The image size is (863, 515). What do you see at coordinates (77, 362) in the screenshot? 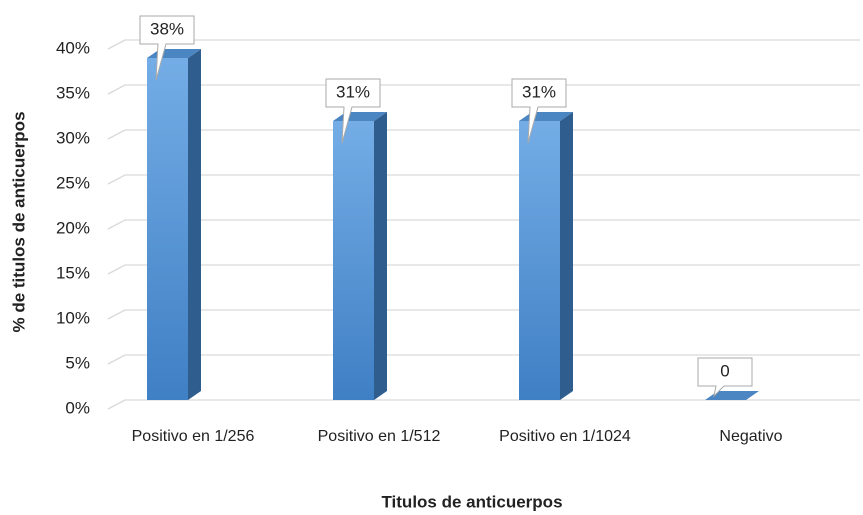
I see `y-tick-label: 5%` at bounding box center [77, 362].